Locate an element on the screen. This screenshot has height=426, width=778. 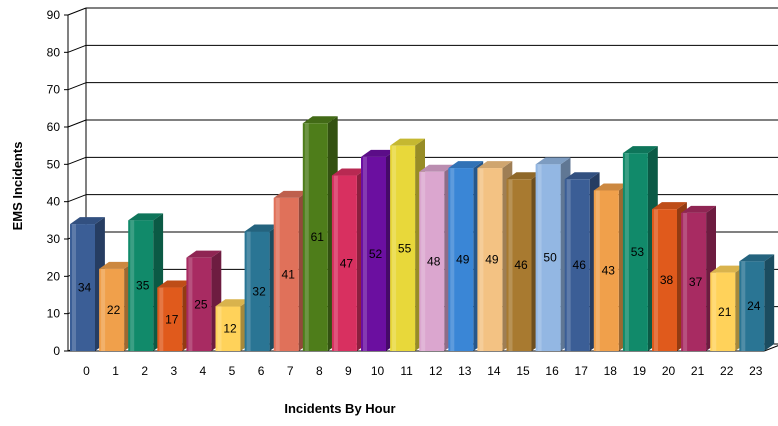
x-tick-label: 22 is located at coordinates (727, 371).